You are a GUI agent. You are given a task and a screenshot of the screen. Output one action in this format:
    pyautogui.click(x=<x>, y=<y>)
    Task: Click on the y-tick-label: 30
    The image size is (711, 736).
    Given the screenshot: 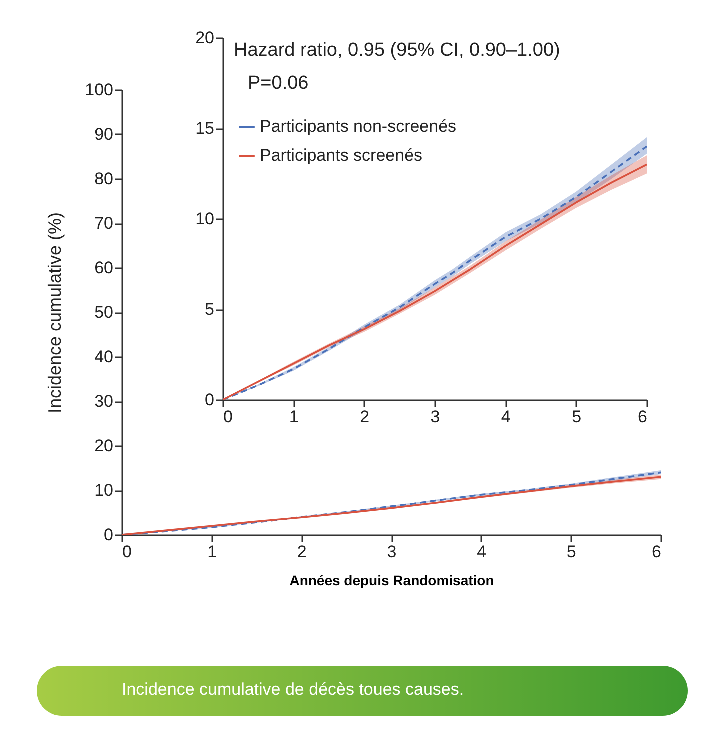 What is the action you would take?
    pyautogui.click(x=104, y=401)
    